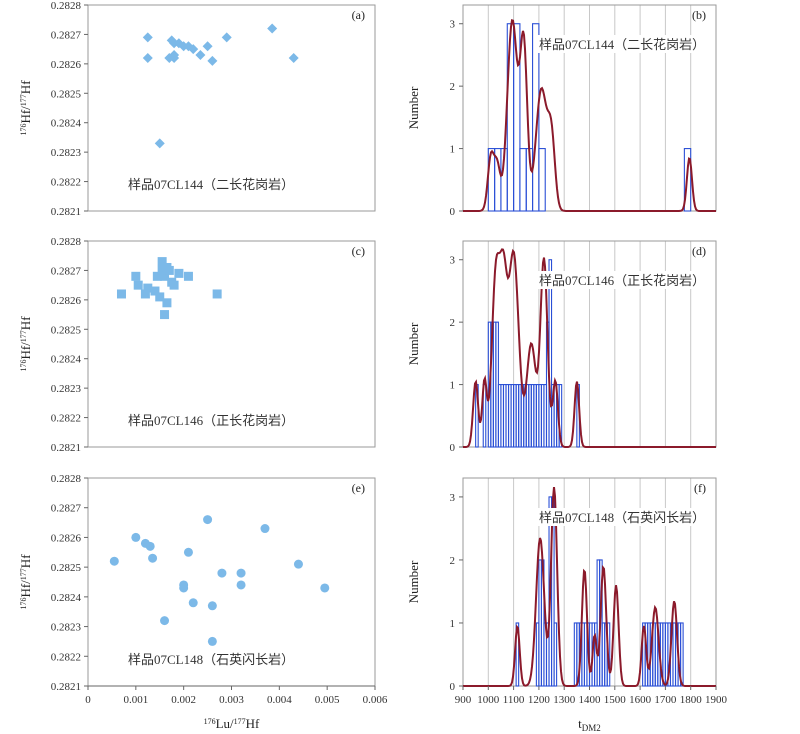 This screenshot has width=800, height=734. Describe the element at coordinates (716, 700) in the screenshot. I see `x-tick-label: 1900` at that location.